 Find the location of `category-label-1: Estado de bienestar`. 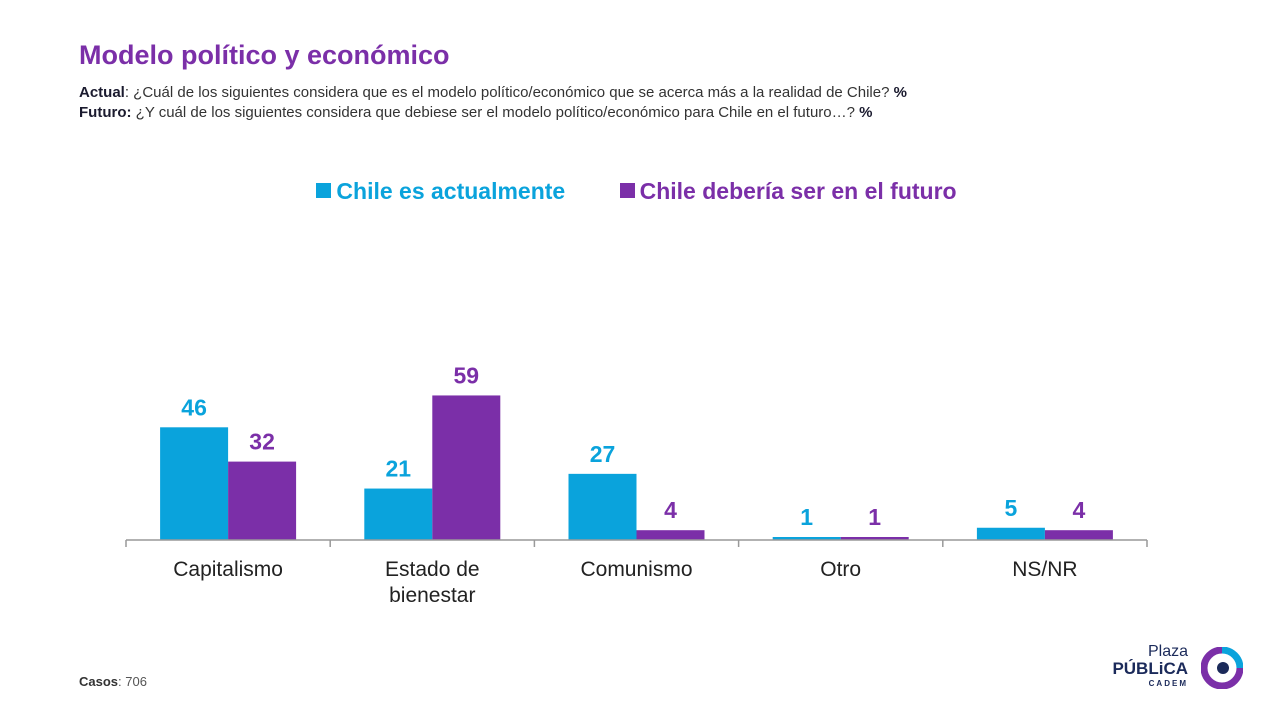

category-label-1: Estado de bienestar is located at coordinates (432, 582).